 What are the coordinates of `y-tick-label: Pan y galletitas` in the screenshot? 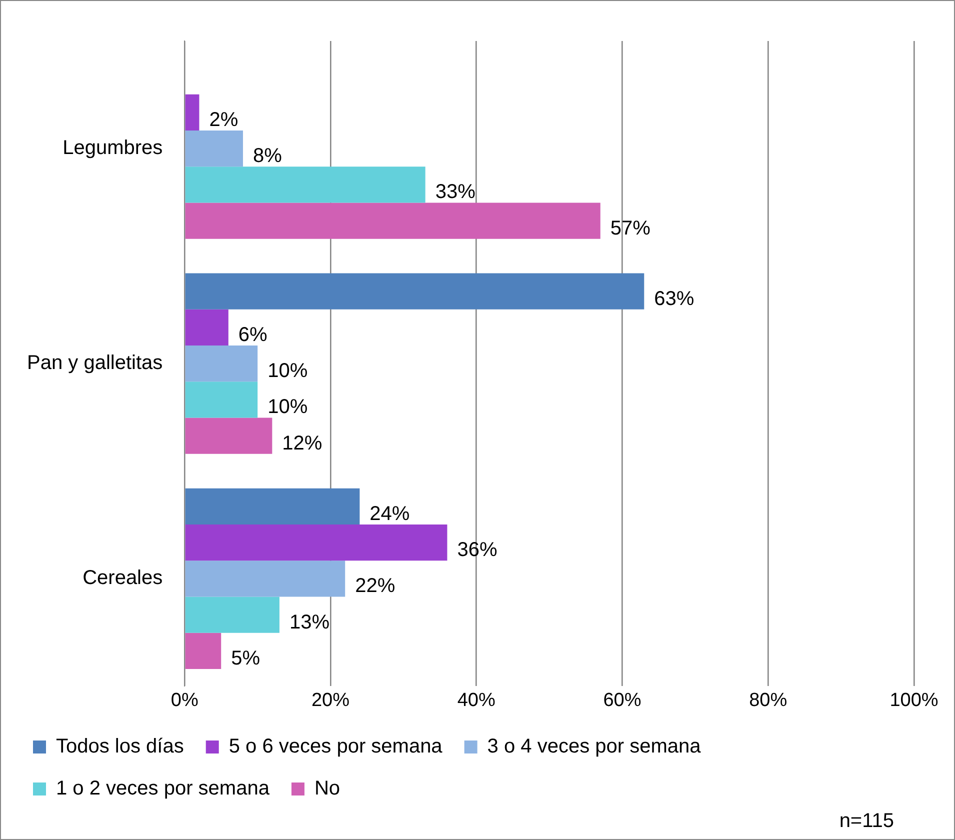 It's located at (94, 363).